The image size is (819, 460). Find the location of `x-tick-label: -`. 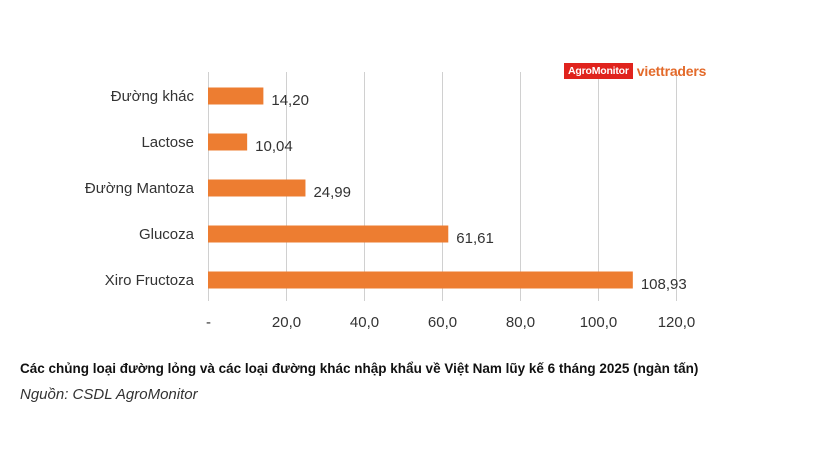

x-tick-label: - is located at coordinates (208, 322).